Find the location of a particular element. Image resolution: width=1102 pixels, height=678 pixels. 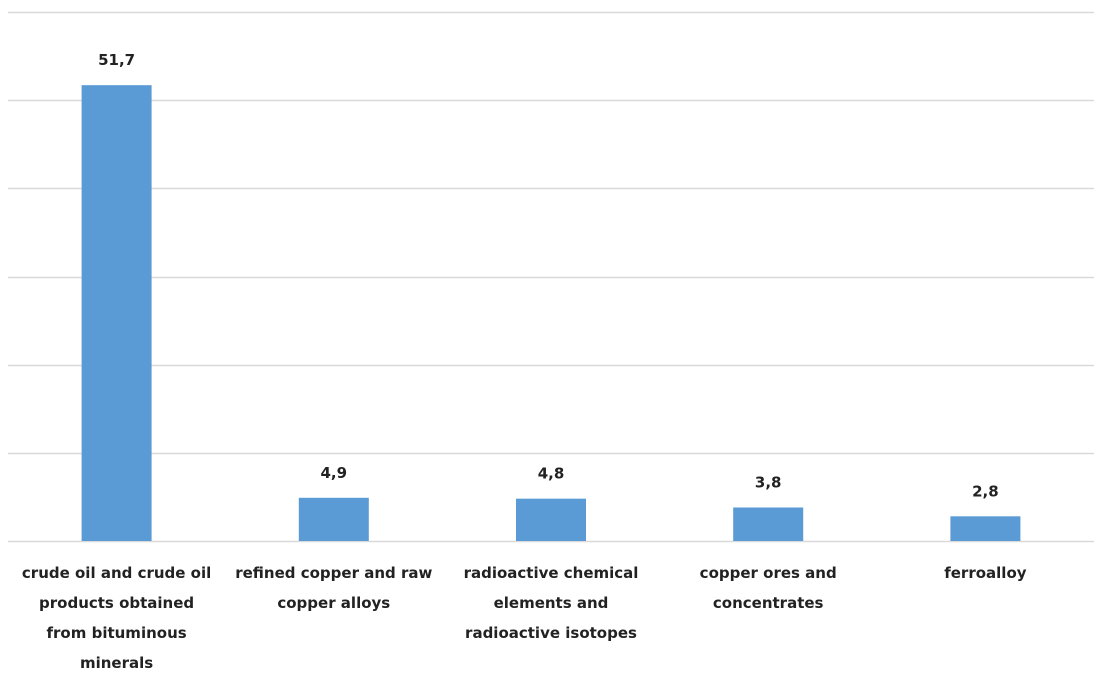

data-label: 51,7 is located at coordinates (116, 60).